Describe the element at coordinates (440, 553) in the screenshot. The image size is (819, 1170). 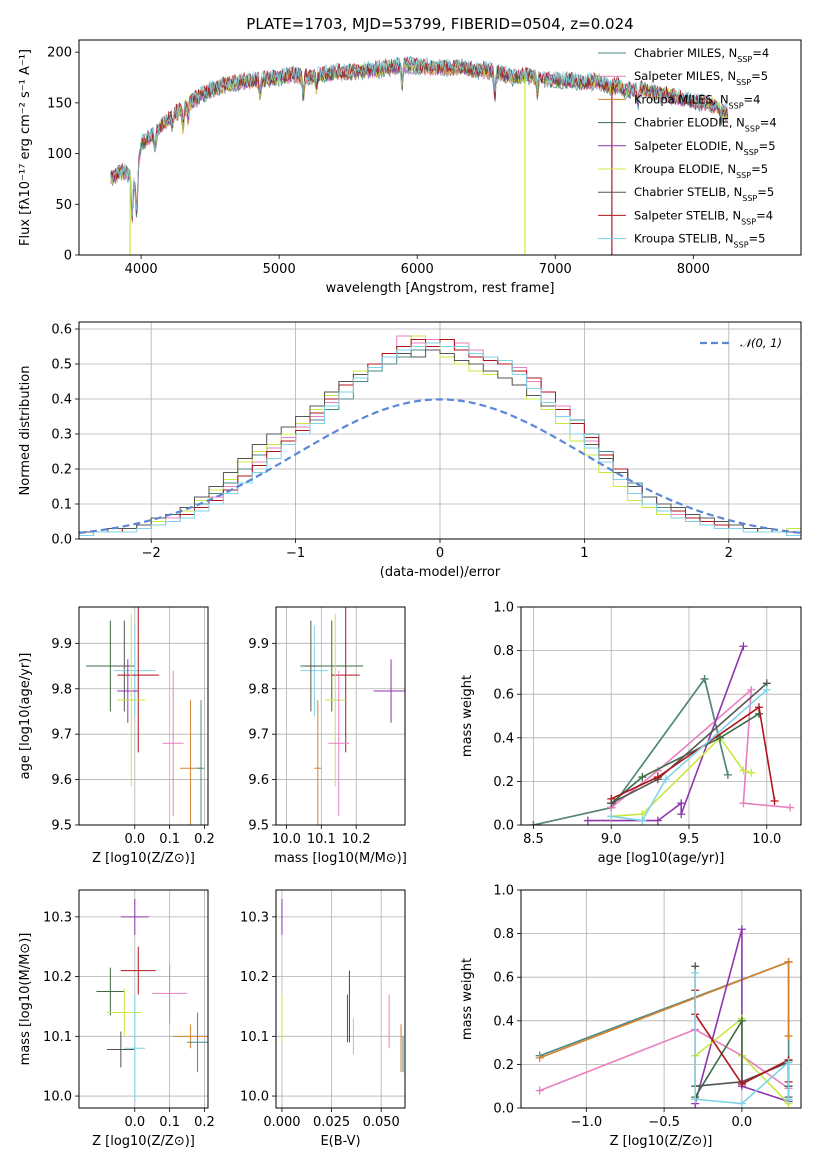
I see `x-tick-label: 0` at that location.